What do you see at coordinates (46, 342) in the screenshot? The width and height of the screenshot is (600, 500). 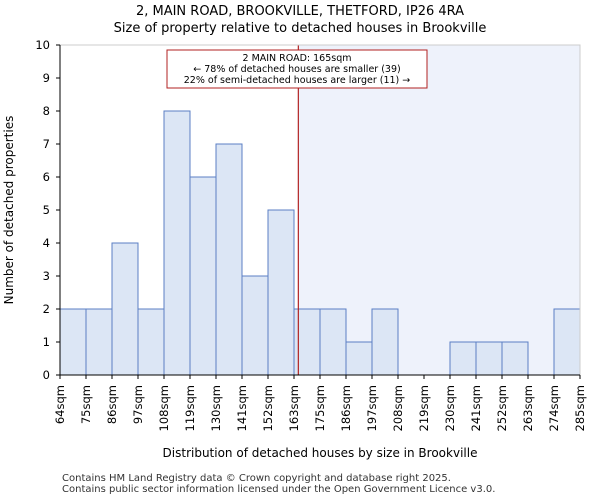 I see `y-tick-label: 1` at bounding box center [46, 342].